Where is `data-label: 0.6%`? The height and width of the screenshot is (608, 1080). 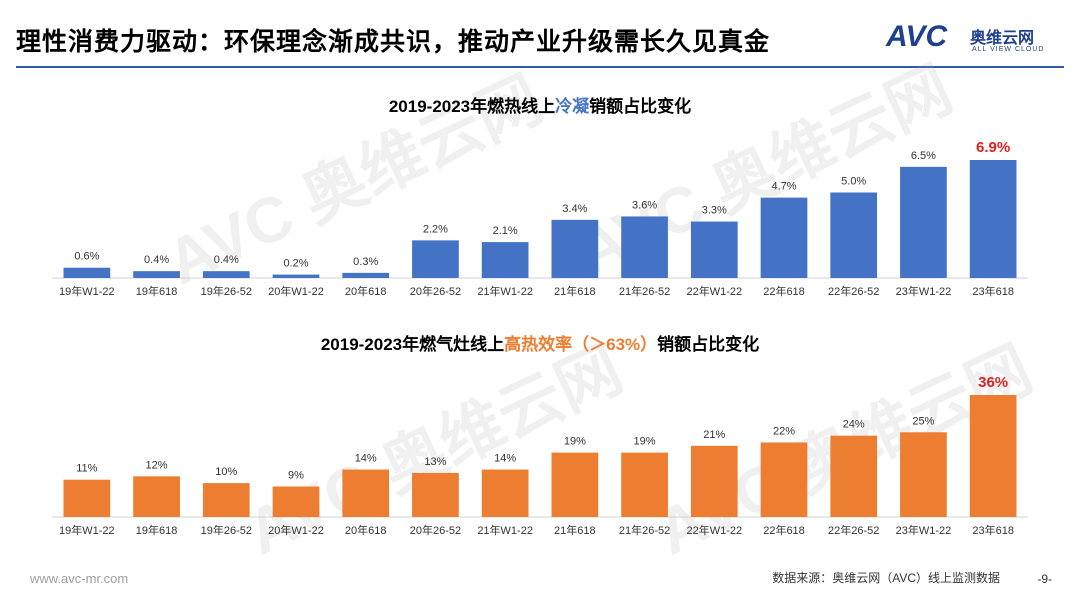 data-label: 0.6% is located at coordinates (86, 257).